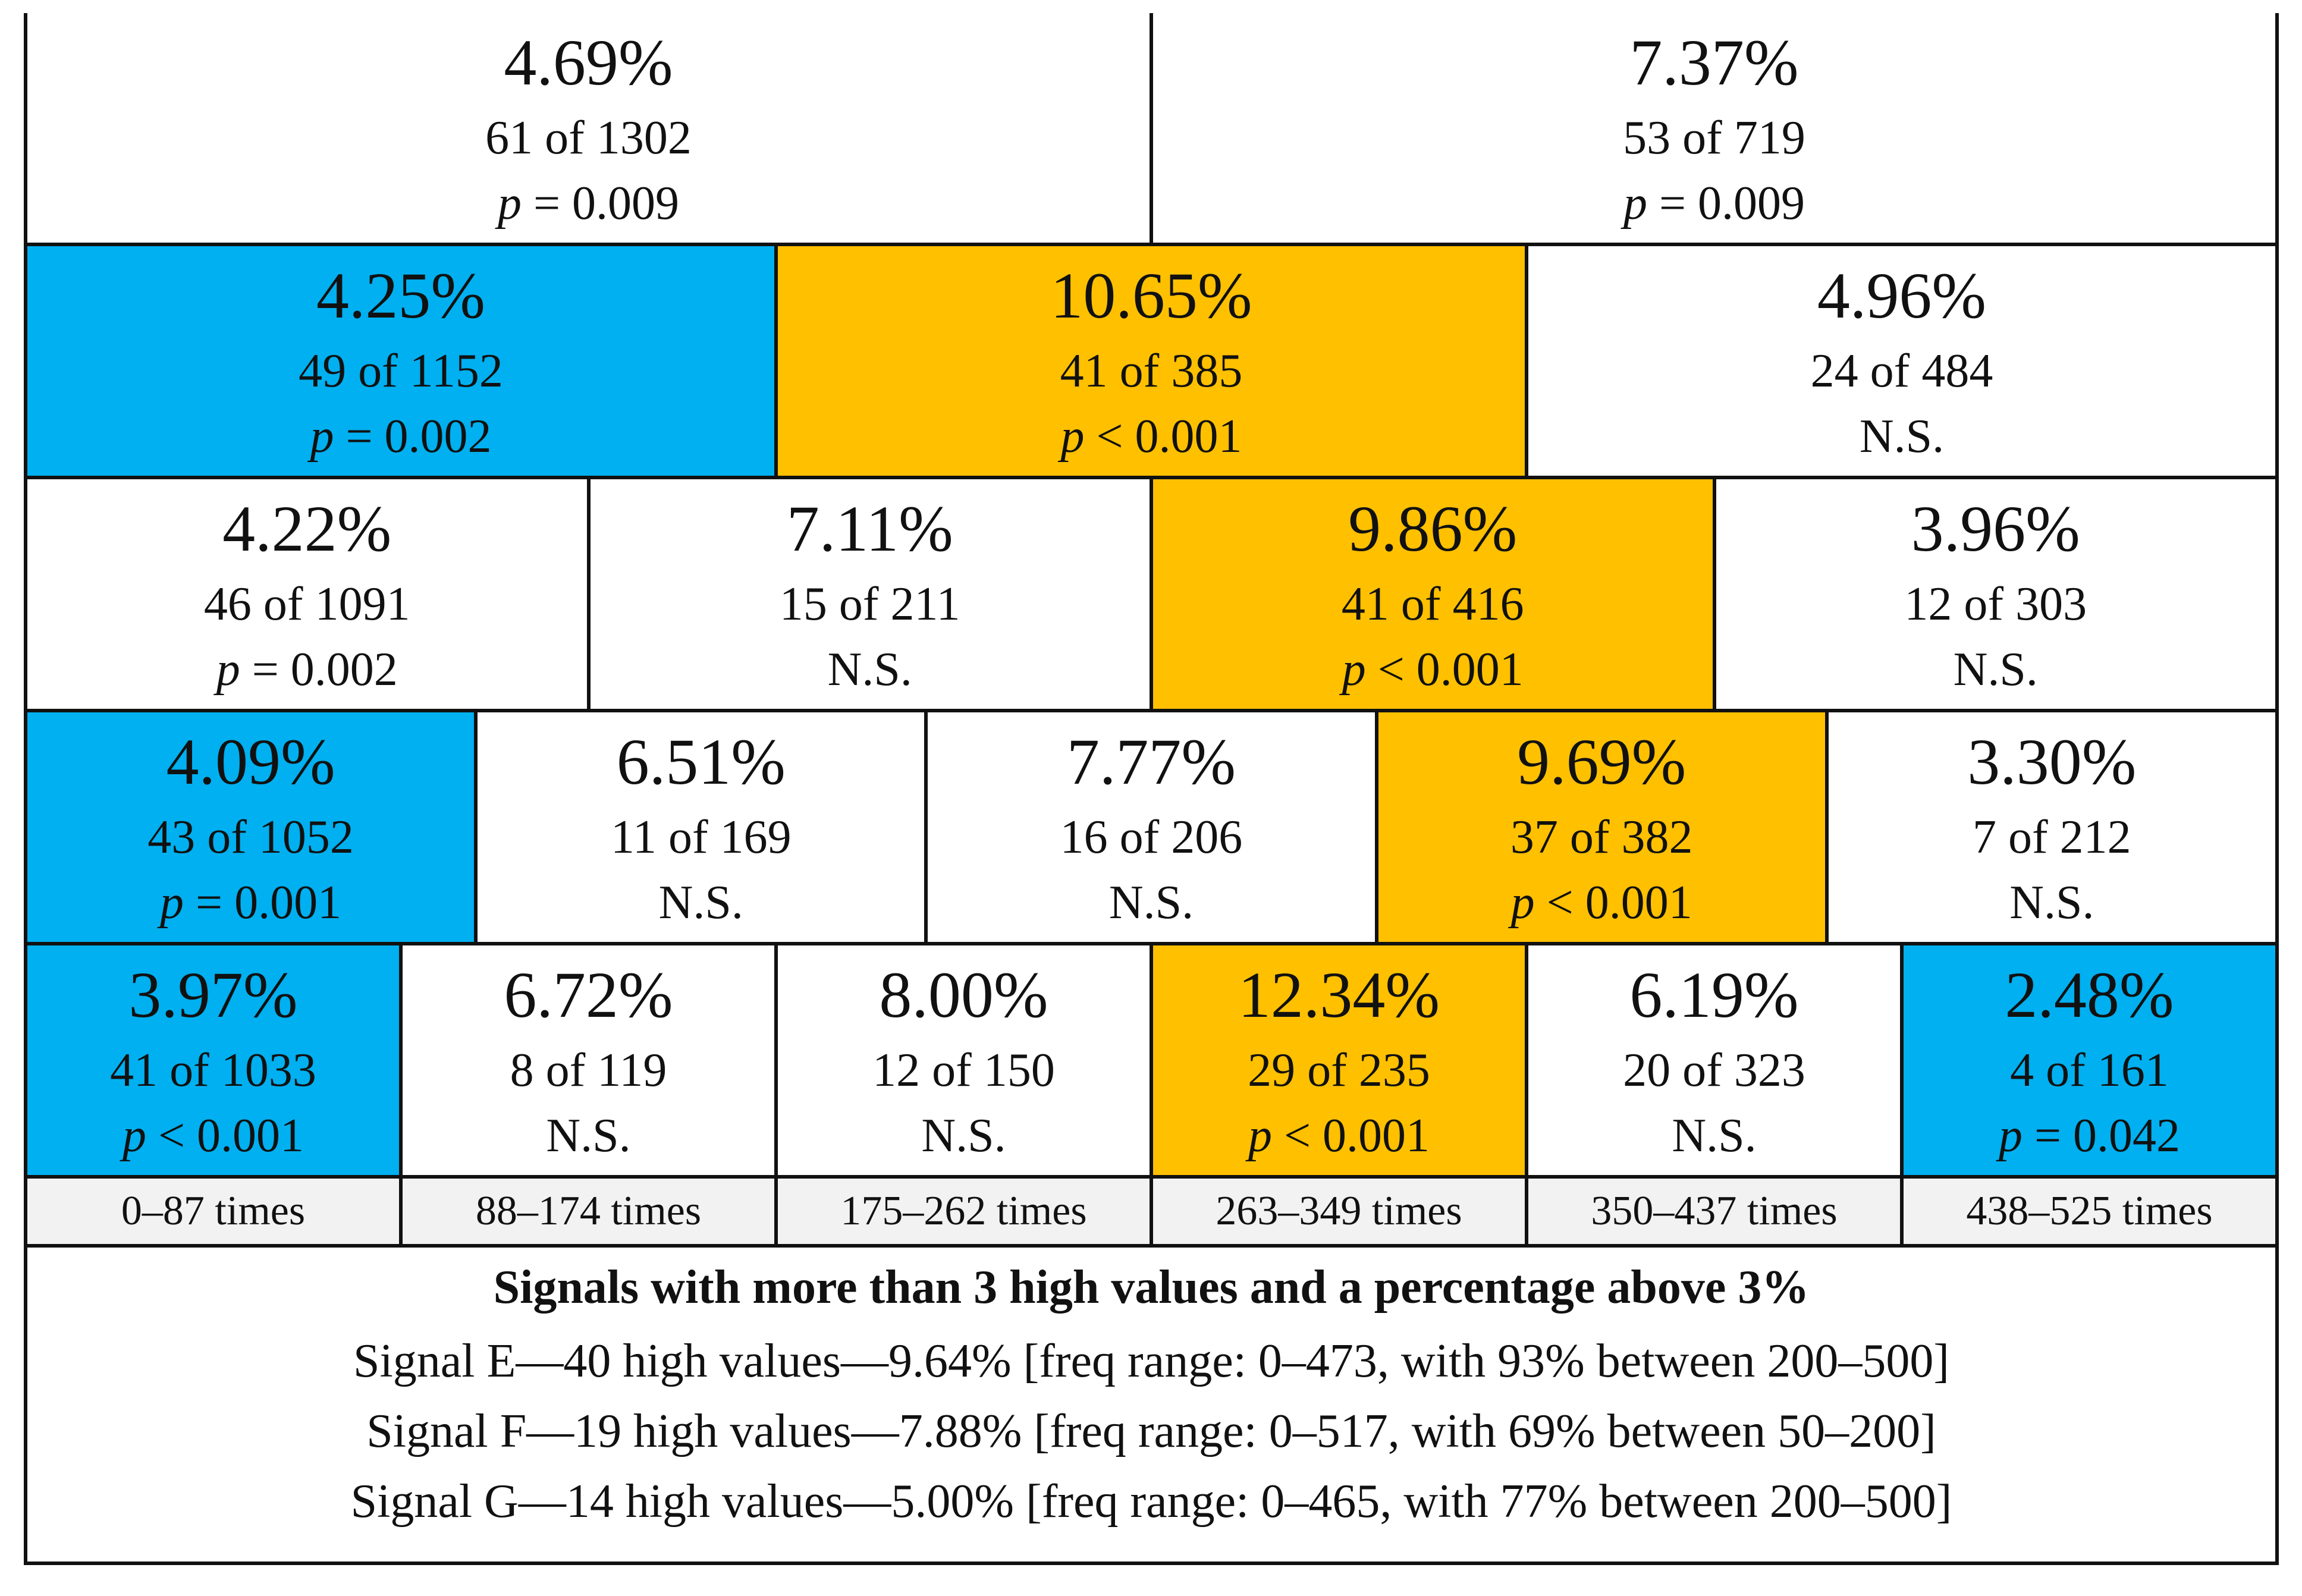 This screenshot has height=1596, width=2302. I want to click on cell-count: 12 of 150, so click(963, 1070).